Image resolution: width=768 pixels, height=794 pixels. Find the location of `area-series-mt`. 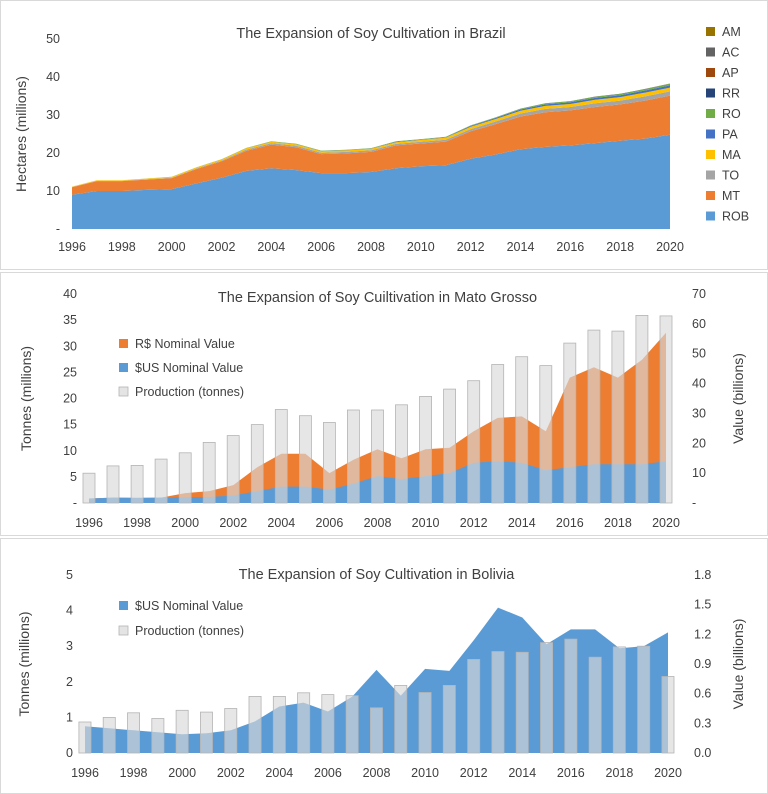

area-series-mt is located at coordinates (371, 145).